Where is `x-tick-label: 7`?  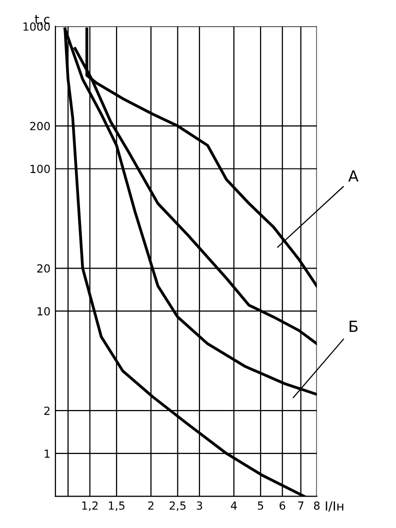
x-tick-label: 7 is located at coordinates (301, 506).